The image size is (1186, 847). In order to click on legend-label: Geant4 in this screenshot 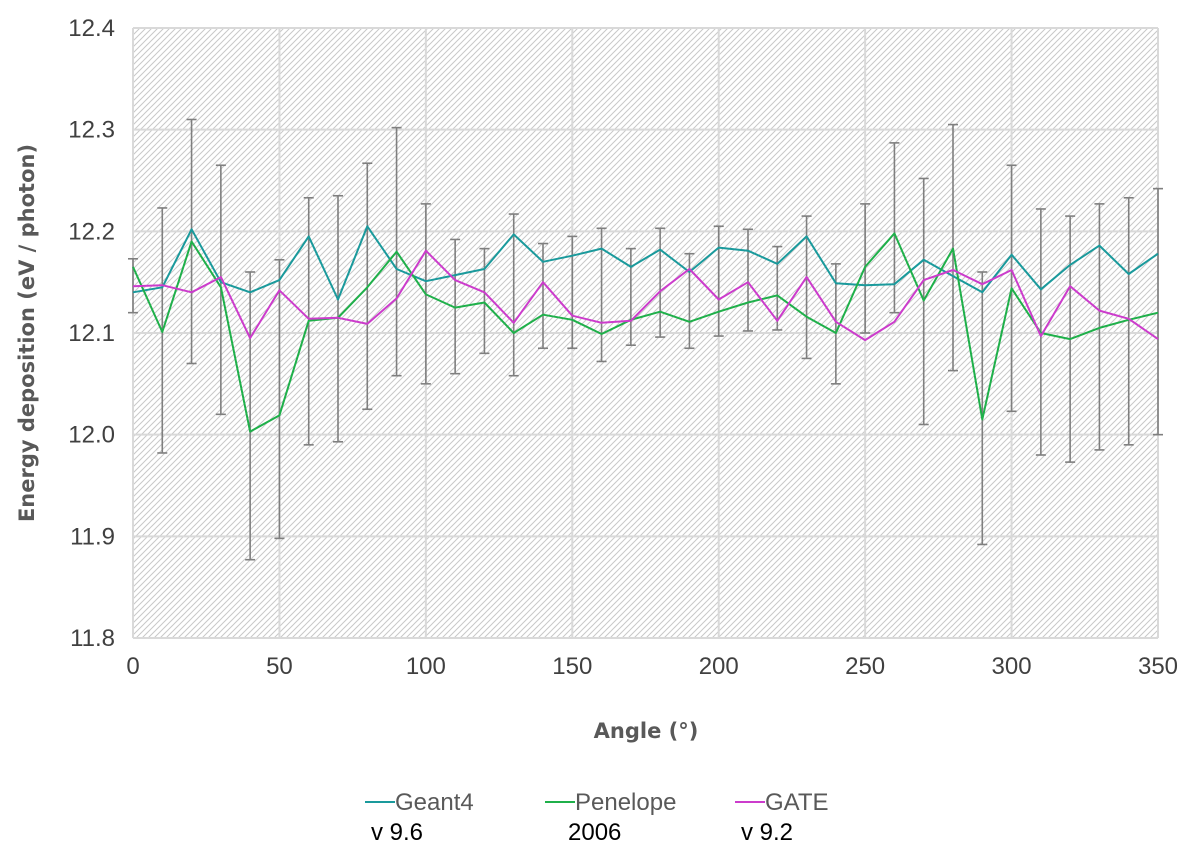, I will do `click(434, 802)`.